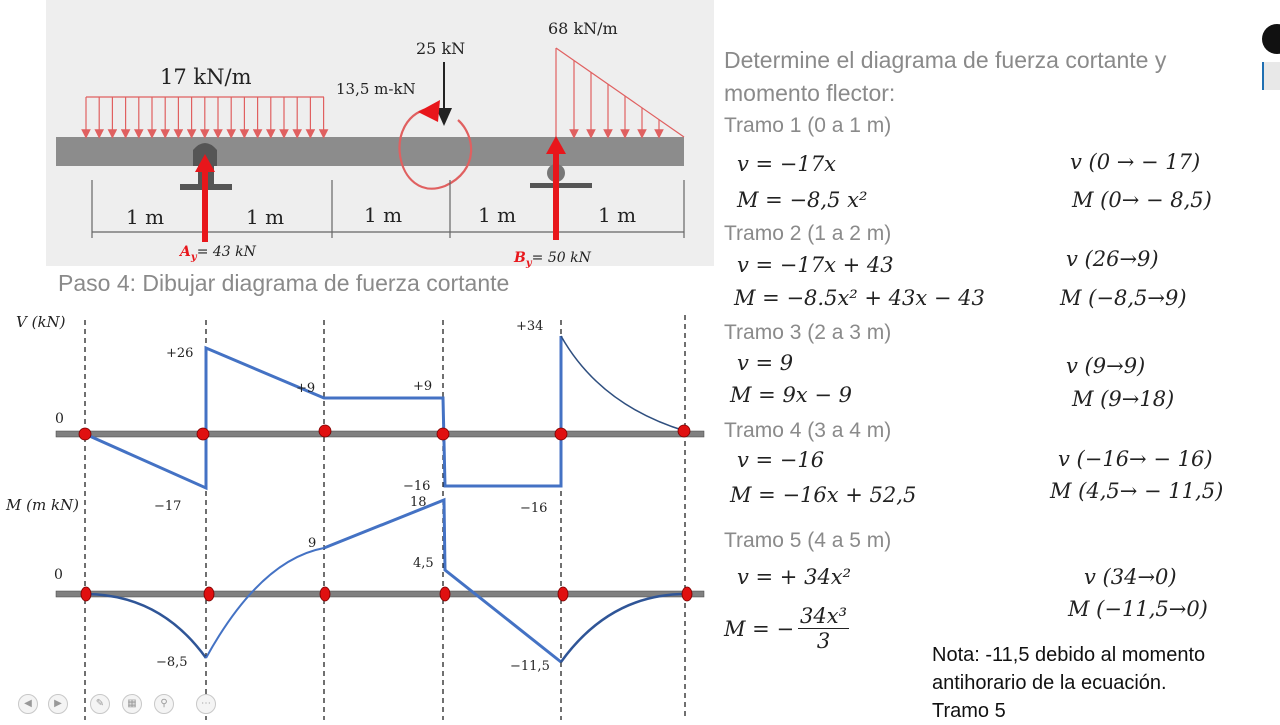 The image size is (1280, 725). Describe the element at coordinates (1049, 683) in the screenshot. I see `note-line-2: antihorario de la ecuación.` at that location.